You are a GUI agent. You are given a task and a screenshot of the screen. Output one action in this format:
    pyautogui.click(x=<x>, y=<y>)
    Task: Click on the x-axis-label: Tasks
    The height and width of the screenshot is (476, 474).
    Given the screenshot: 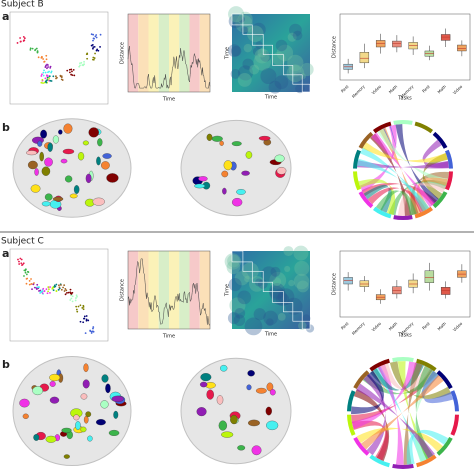 What is the action you would take?
    pyautogui.click(x=404, y=336)
    